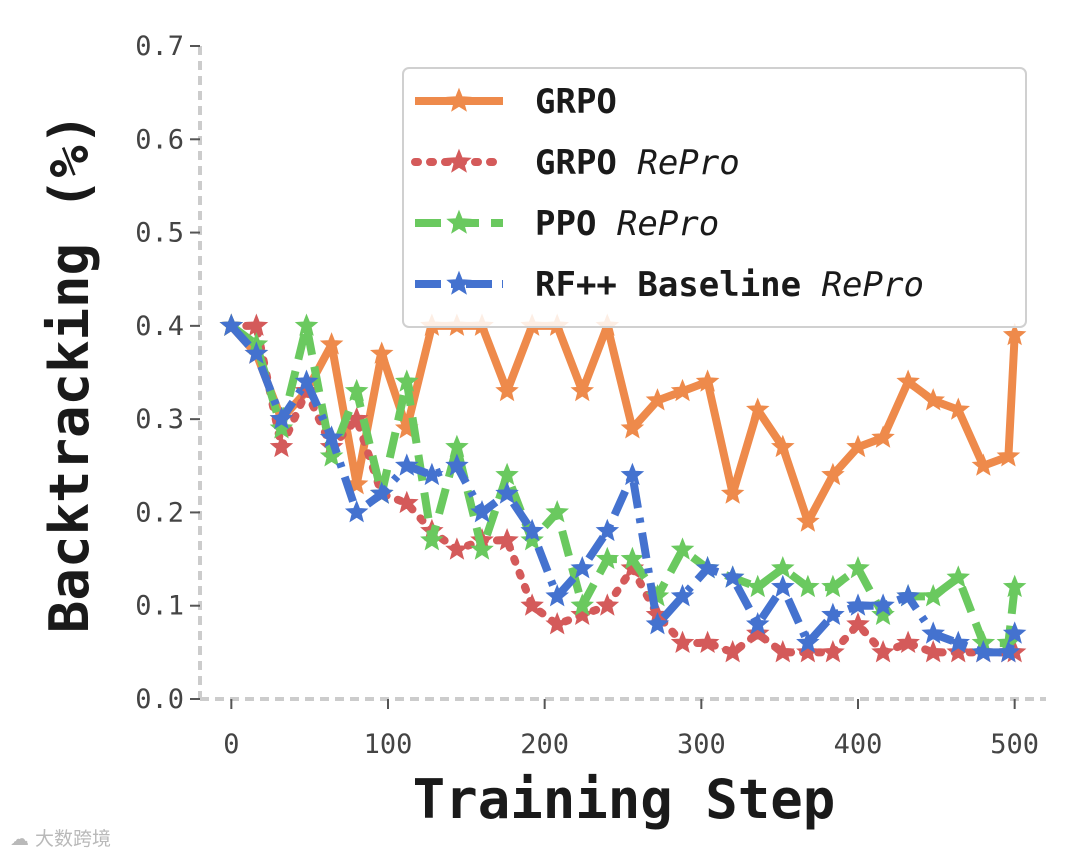  I want to click on y-tick-label: 0.5, so click(159, 233).